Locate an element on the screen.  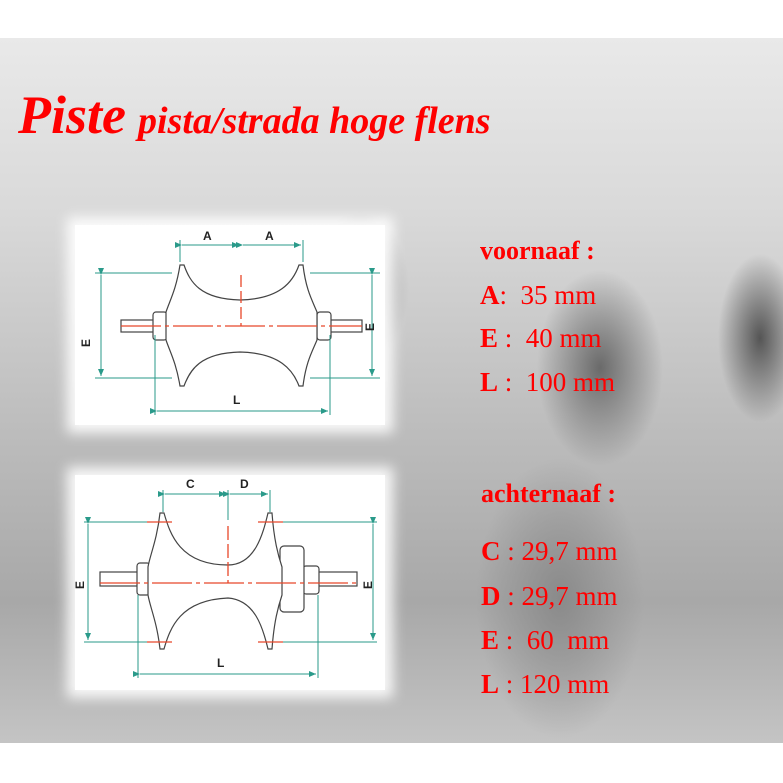
front-hub-heading: voornaaf : is located at coordinates (537, 250).